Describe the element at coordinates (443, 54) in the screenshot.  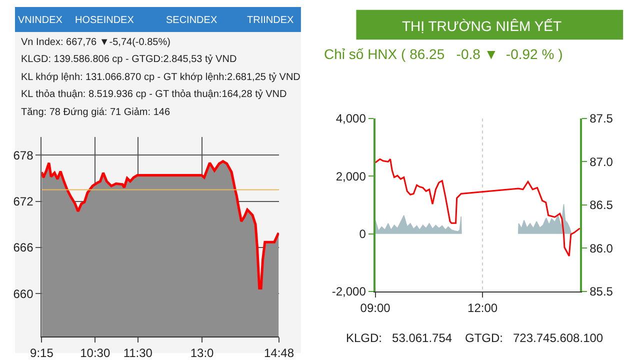
I see `chart-subtitle: Chỉ số HNX ( 86.25 -0.8 ▼ -0.92 % )` at that location.